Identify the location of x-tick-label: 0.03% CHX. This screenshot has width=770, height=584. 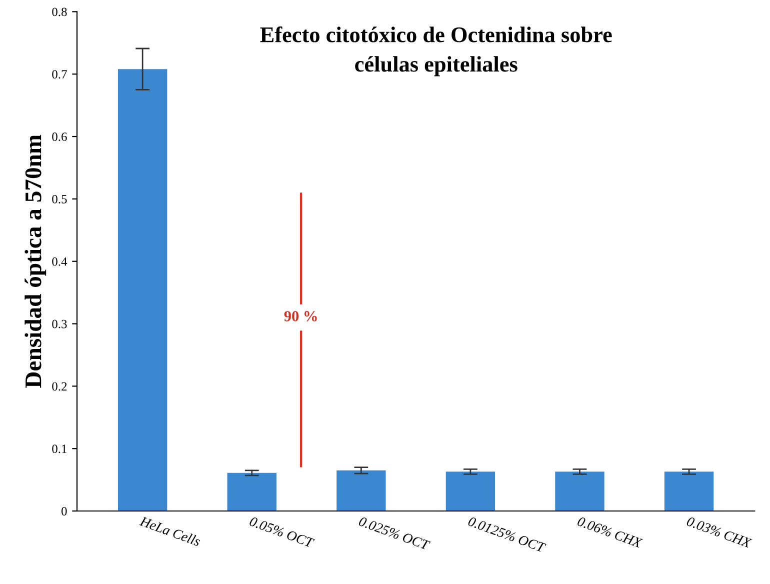
(719, 532).